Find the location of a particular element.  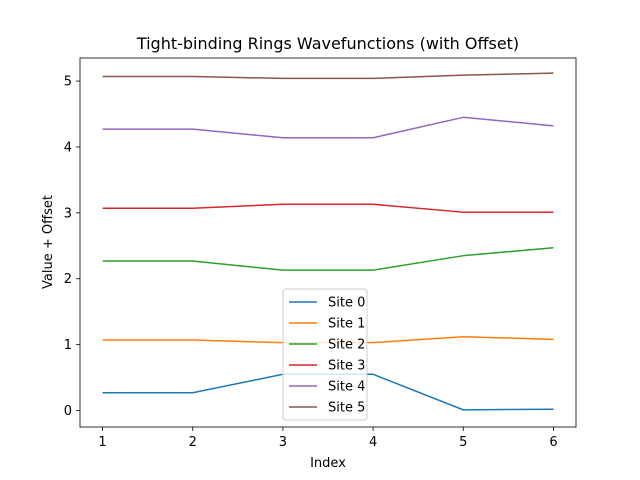

y-tick-label: 0 is located at coordinates (68, 411).